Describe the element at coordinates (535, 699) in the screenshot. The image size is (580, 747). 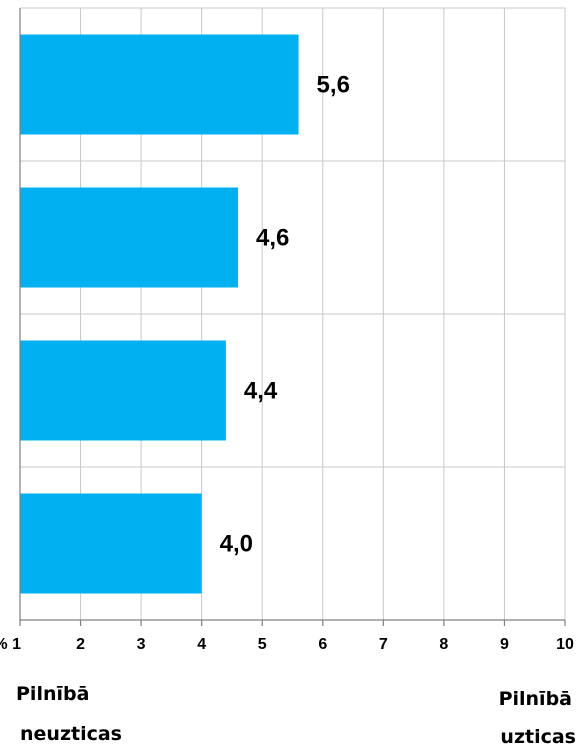
I see `right-end-label-line1: Pilnībā` at that location.